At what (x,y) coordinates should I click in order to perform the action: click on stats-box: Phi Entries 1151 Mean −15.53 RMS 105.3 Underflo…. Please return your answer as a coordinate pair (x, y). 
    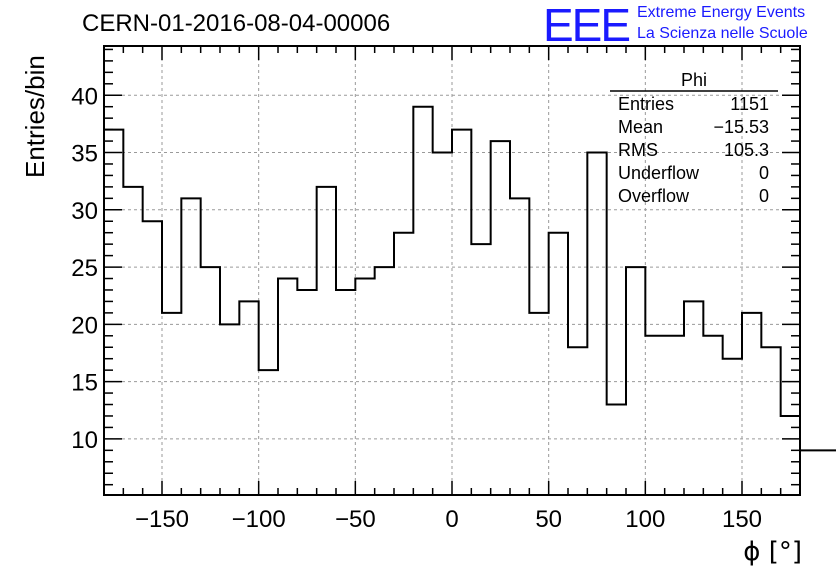
    Looking at the image, I should click on (694, 138).